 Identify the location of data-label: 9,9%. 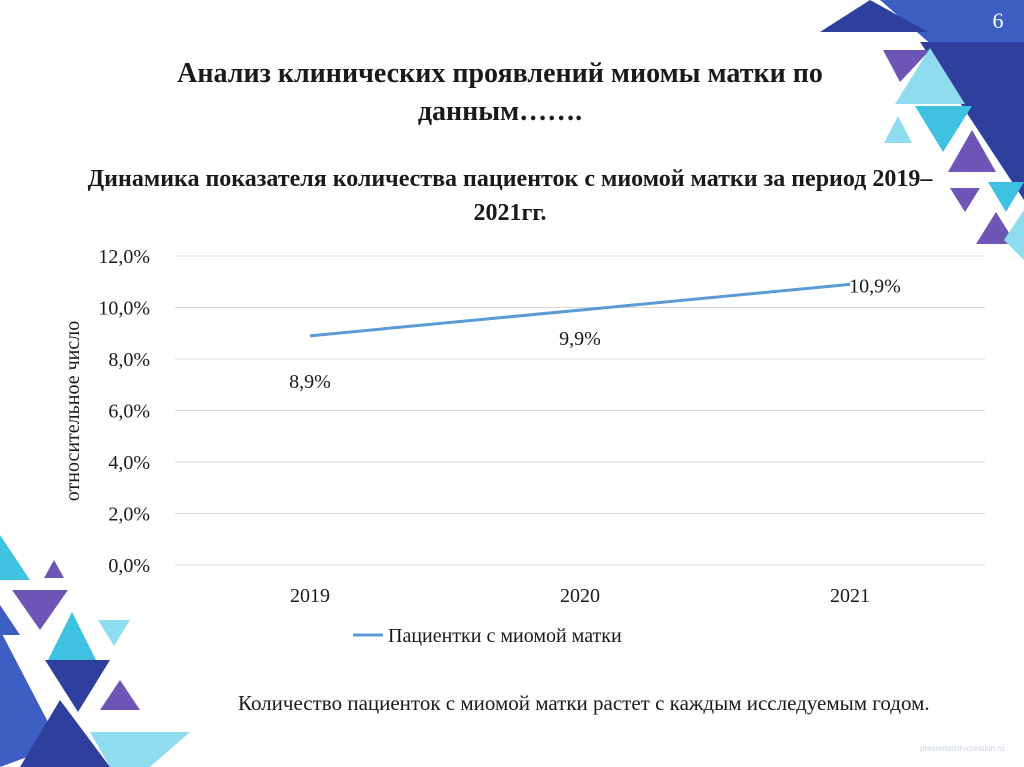
(580, 339).